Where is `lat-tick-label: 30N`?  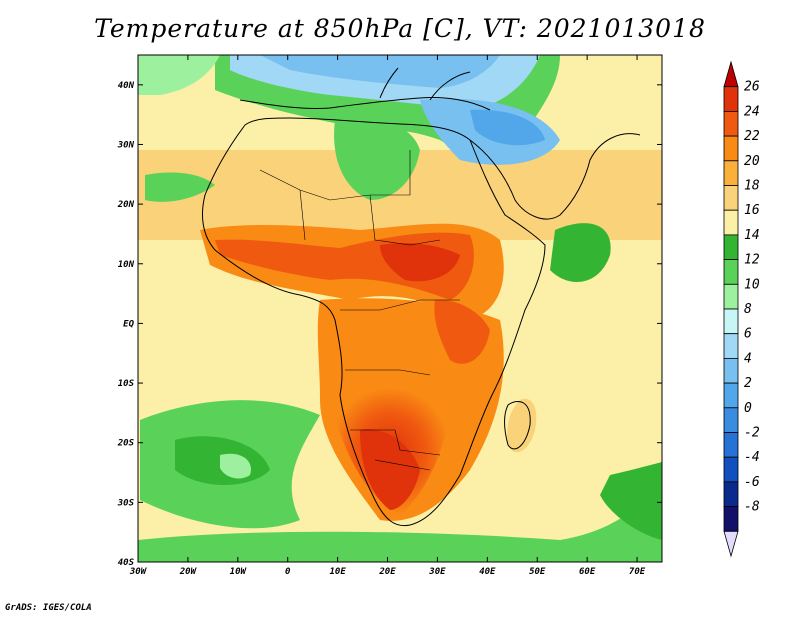
lat-tick-label: 30N is located at coordinates (126, 145).